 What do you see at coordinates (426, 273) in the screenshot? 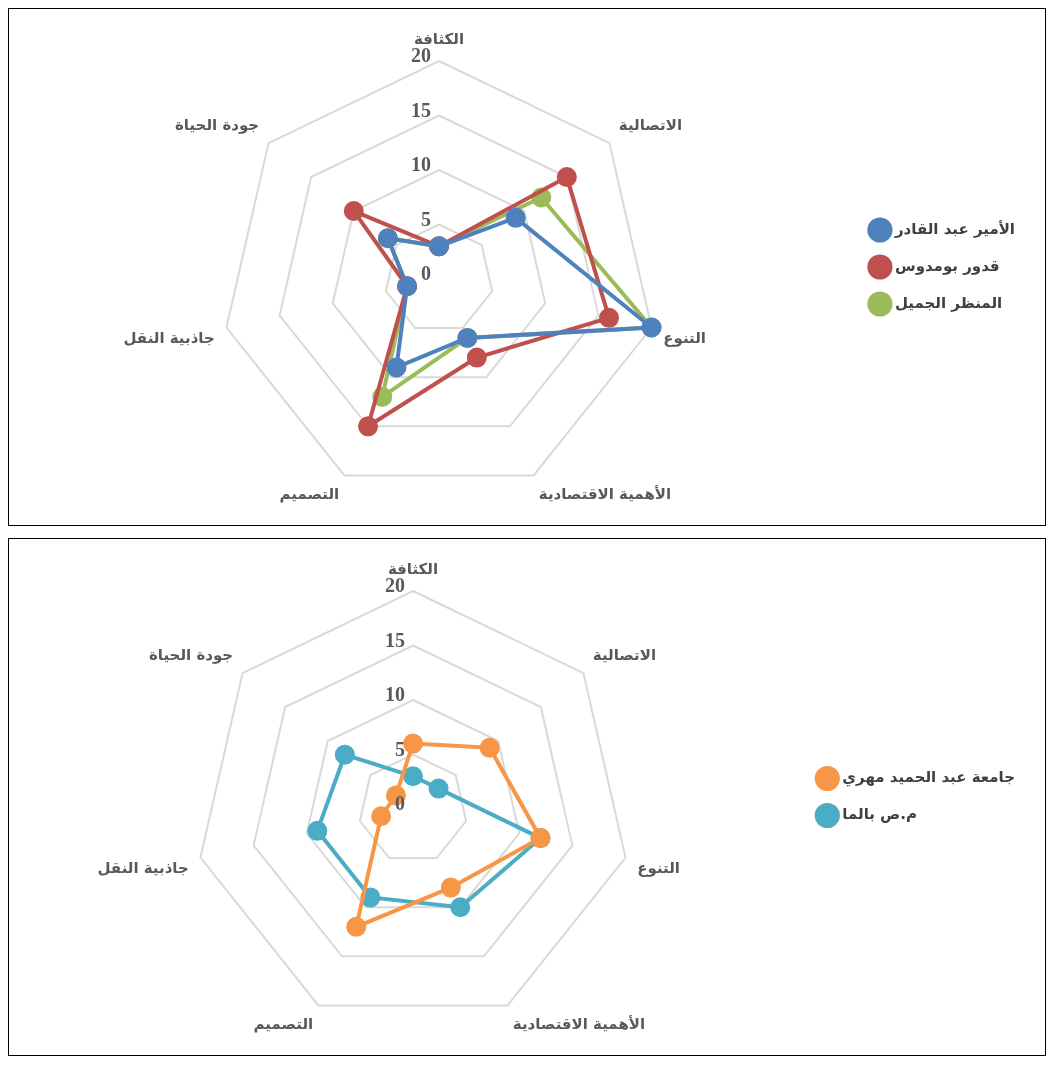
I see `y-tick-label: 0` at bounding box center [426, 273].